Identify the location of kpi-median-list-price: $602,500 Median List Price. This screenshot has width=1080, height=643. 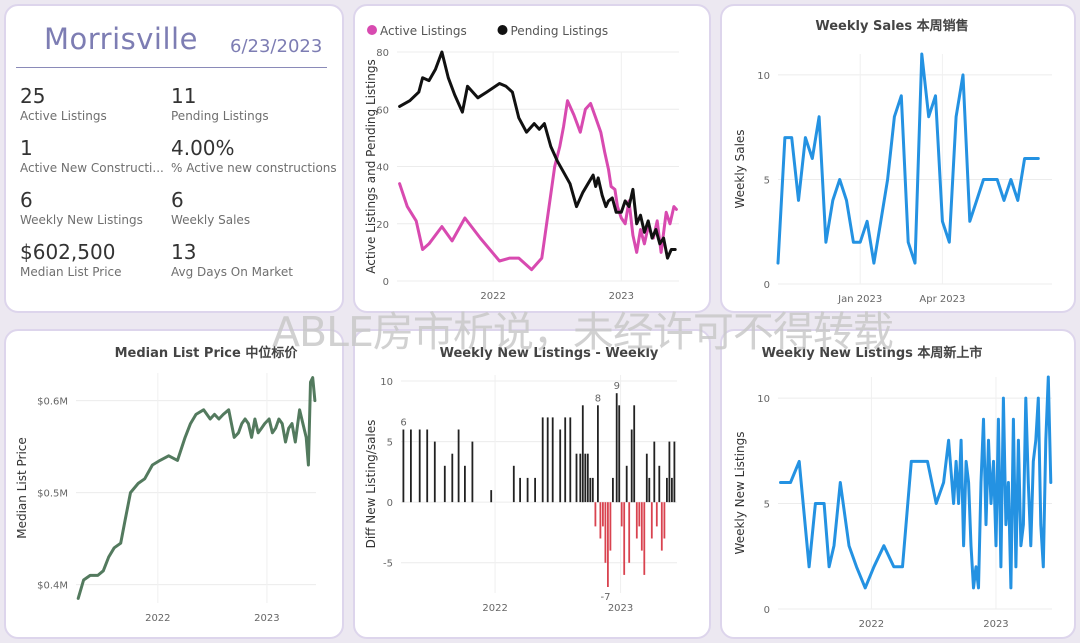
(95, 260).